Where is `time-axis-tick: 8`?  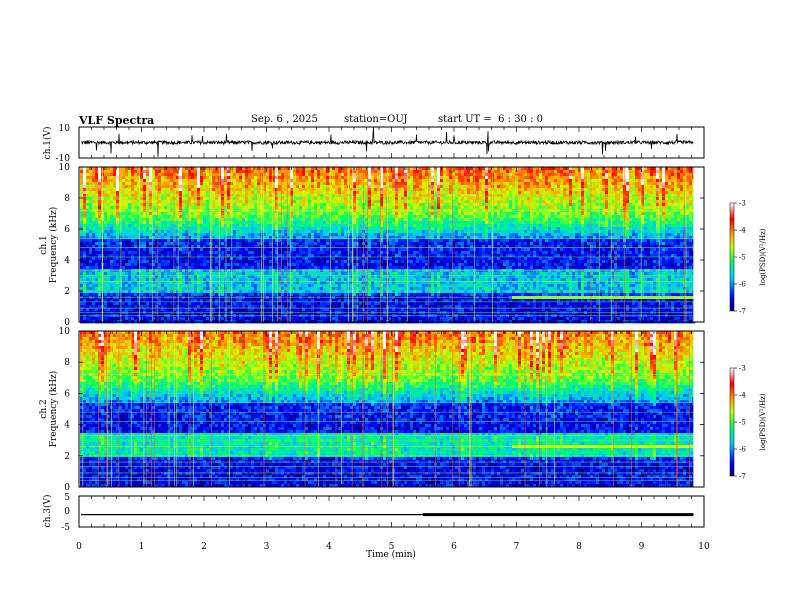
time-axis-tick: 8 is located at coordinates (579, 547).